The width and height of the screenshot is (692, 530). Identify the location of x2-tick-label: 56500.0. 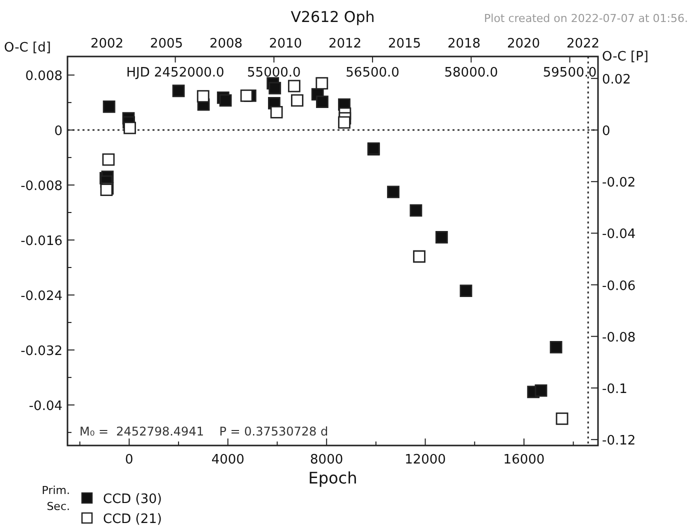
(373, 73).